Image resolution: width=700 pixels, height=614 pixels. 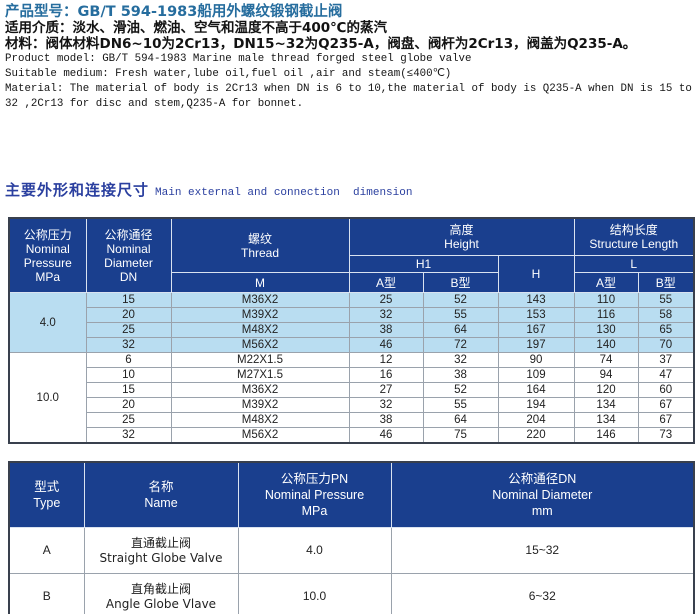 I want to click on suitable-medium-cn: 适用介质：淡水、滑油、燃油、空气和温度不高于400℃的蒸汽, so click(x=196, y=28).